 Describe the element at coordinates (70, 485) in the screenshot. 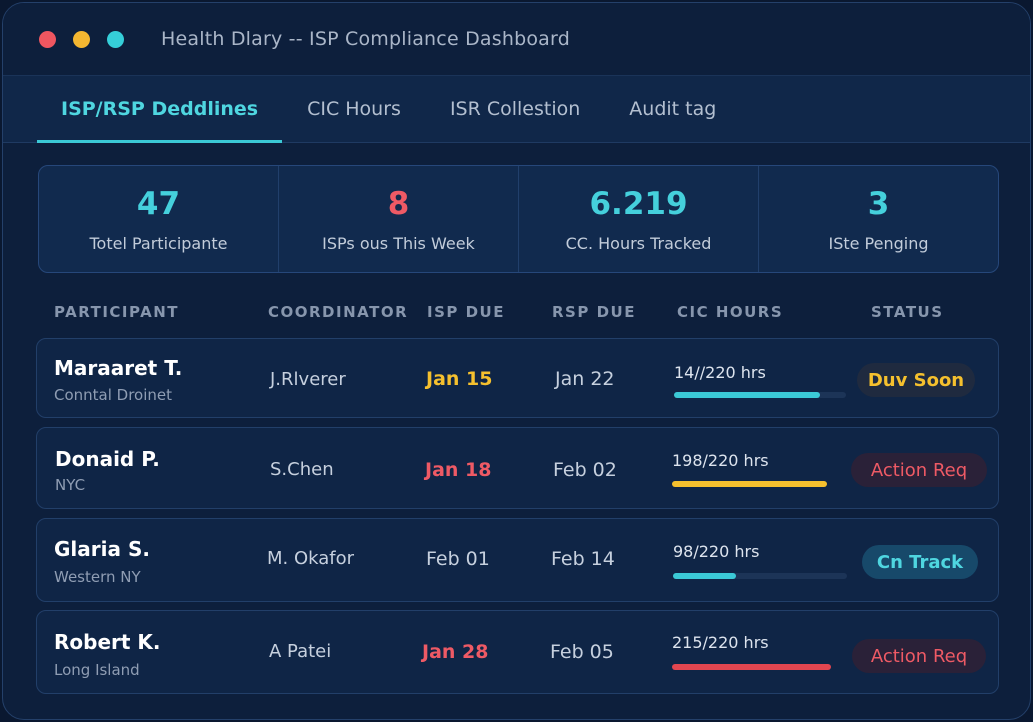

I see `participant-region: NYC` at that location.